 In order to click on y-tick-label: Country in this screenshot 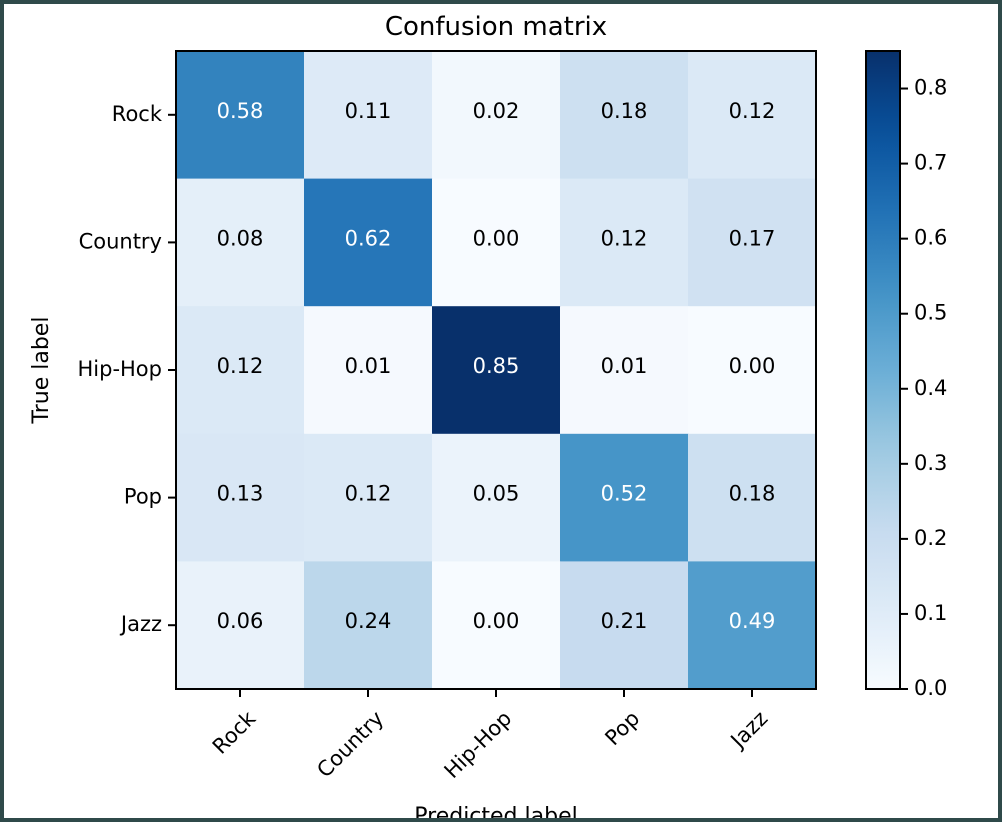, I will do `click(120, 241)`.